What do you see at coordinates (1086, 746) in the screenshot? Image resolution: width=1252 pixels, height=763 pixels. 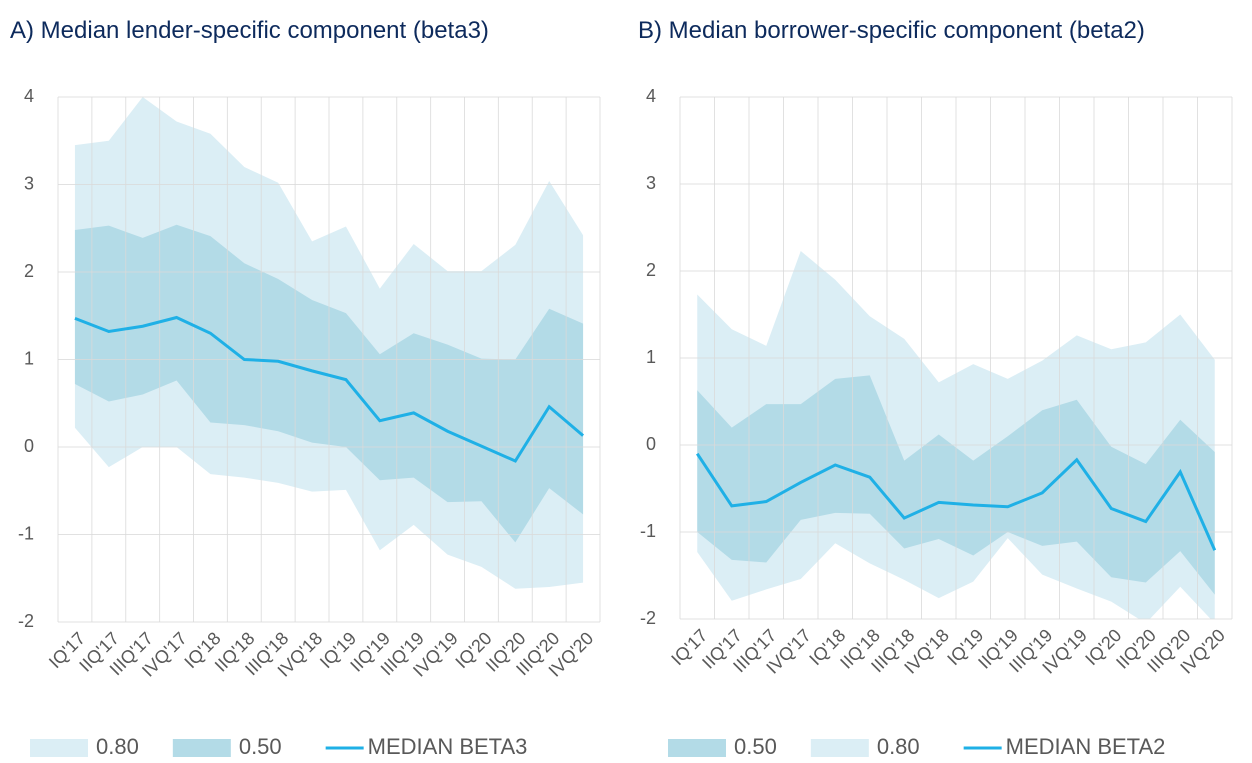 I see `legend-label: MEDIAN BETA2` at bounding box center [1086, 746].